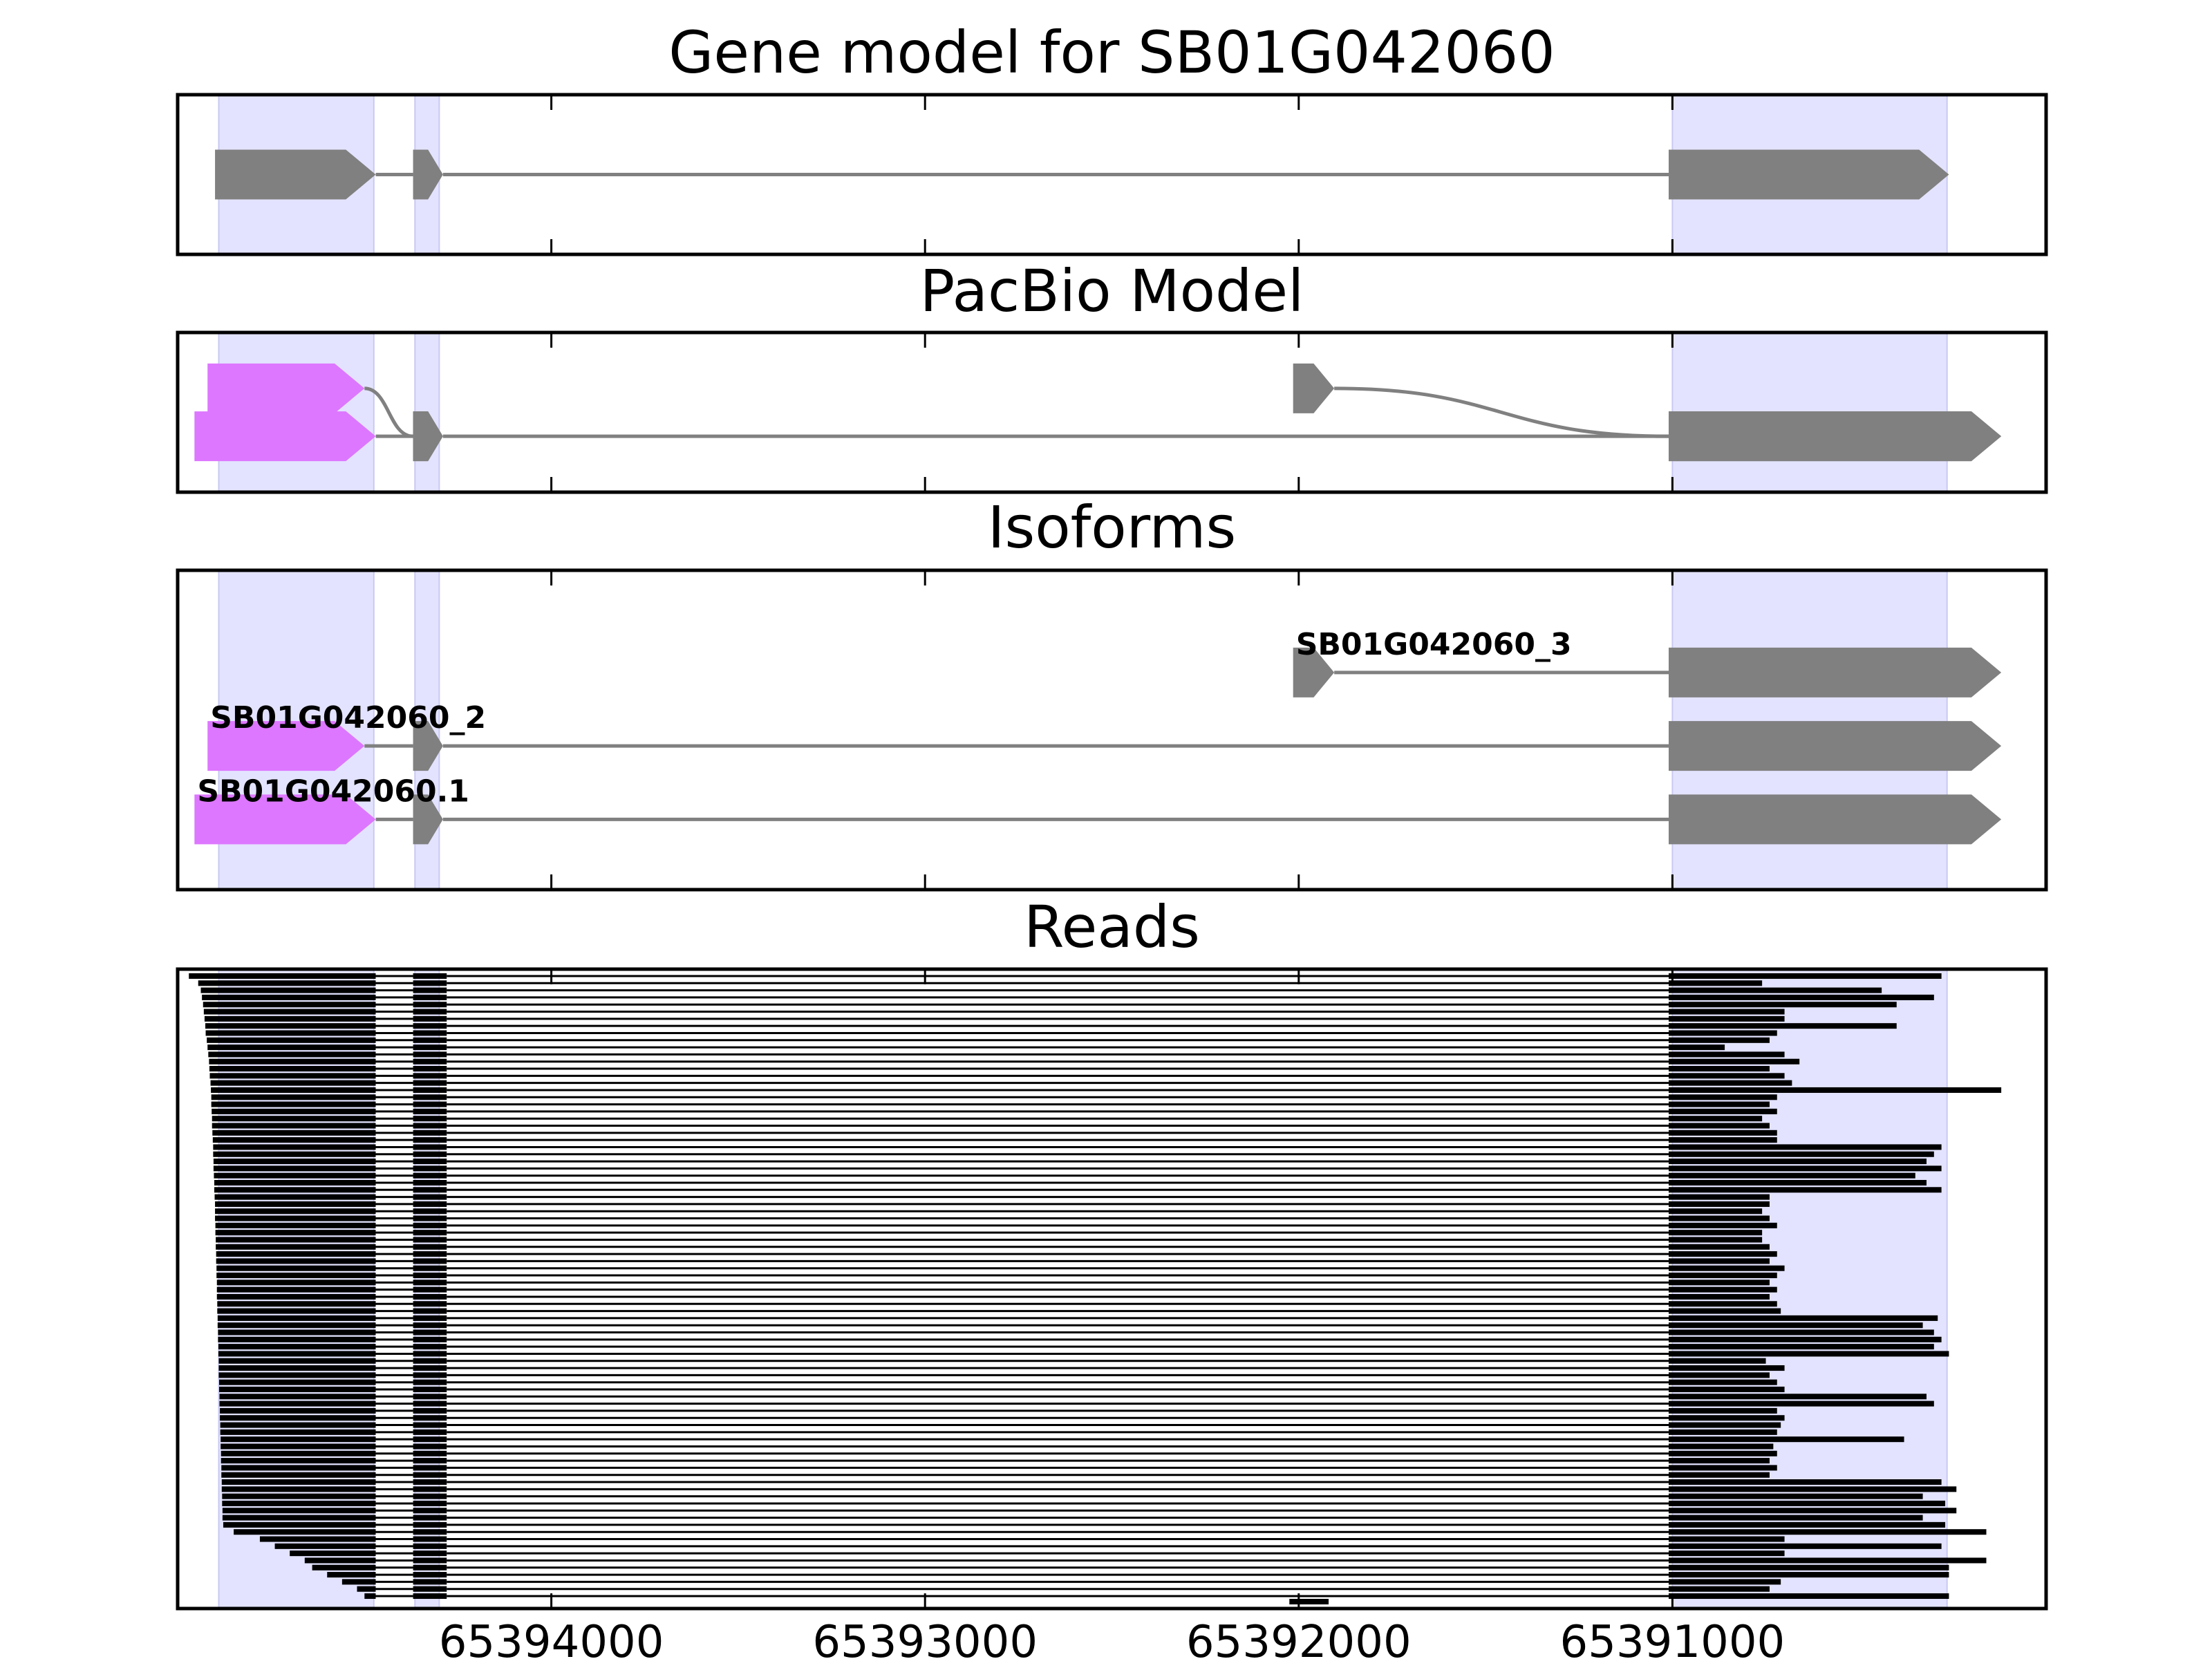 This screenshot has height=1659, width=2212. Describe the element at coordinates (551, 1638) in the screenshot. I see `x-tick-label: 65394000` at that location.